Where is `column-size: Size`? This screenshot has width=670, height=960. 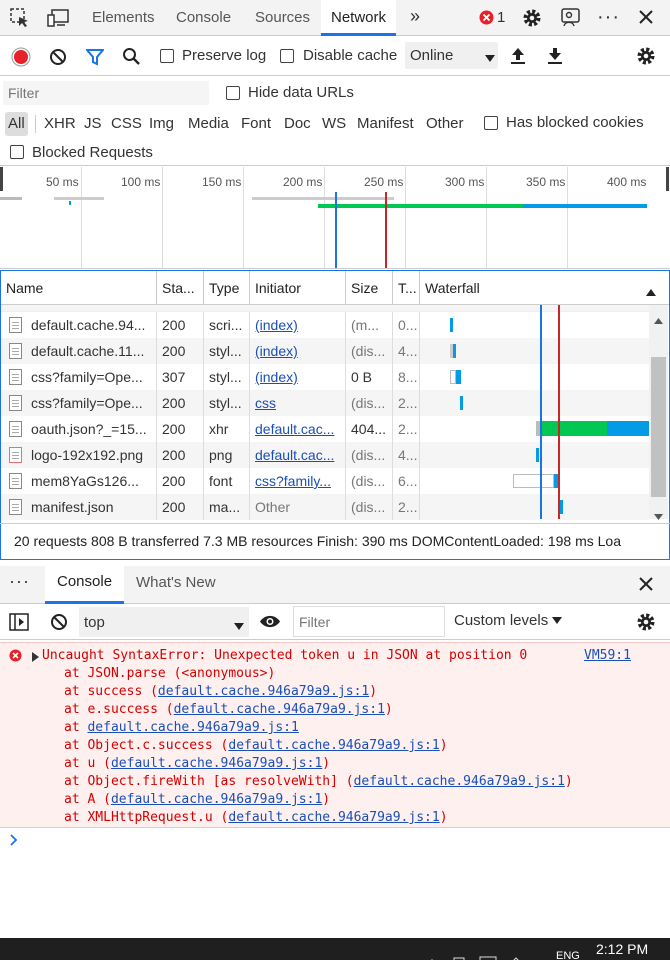
column-size: Size is located at coordinates (369, 288).